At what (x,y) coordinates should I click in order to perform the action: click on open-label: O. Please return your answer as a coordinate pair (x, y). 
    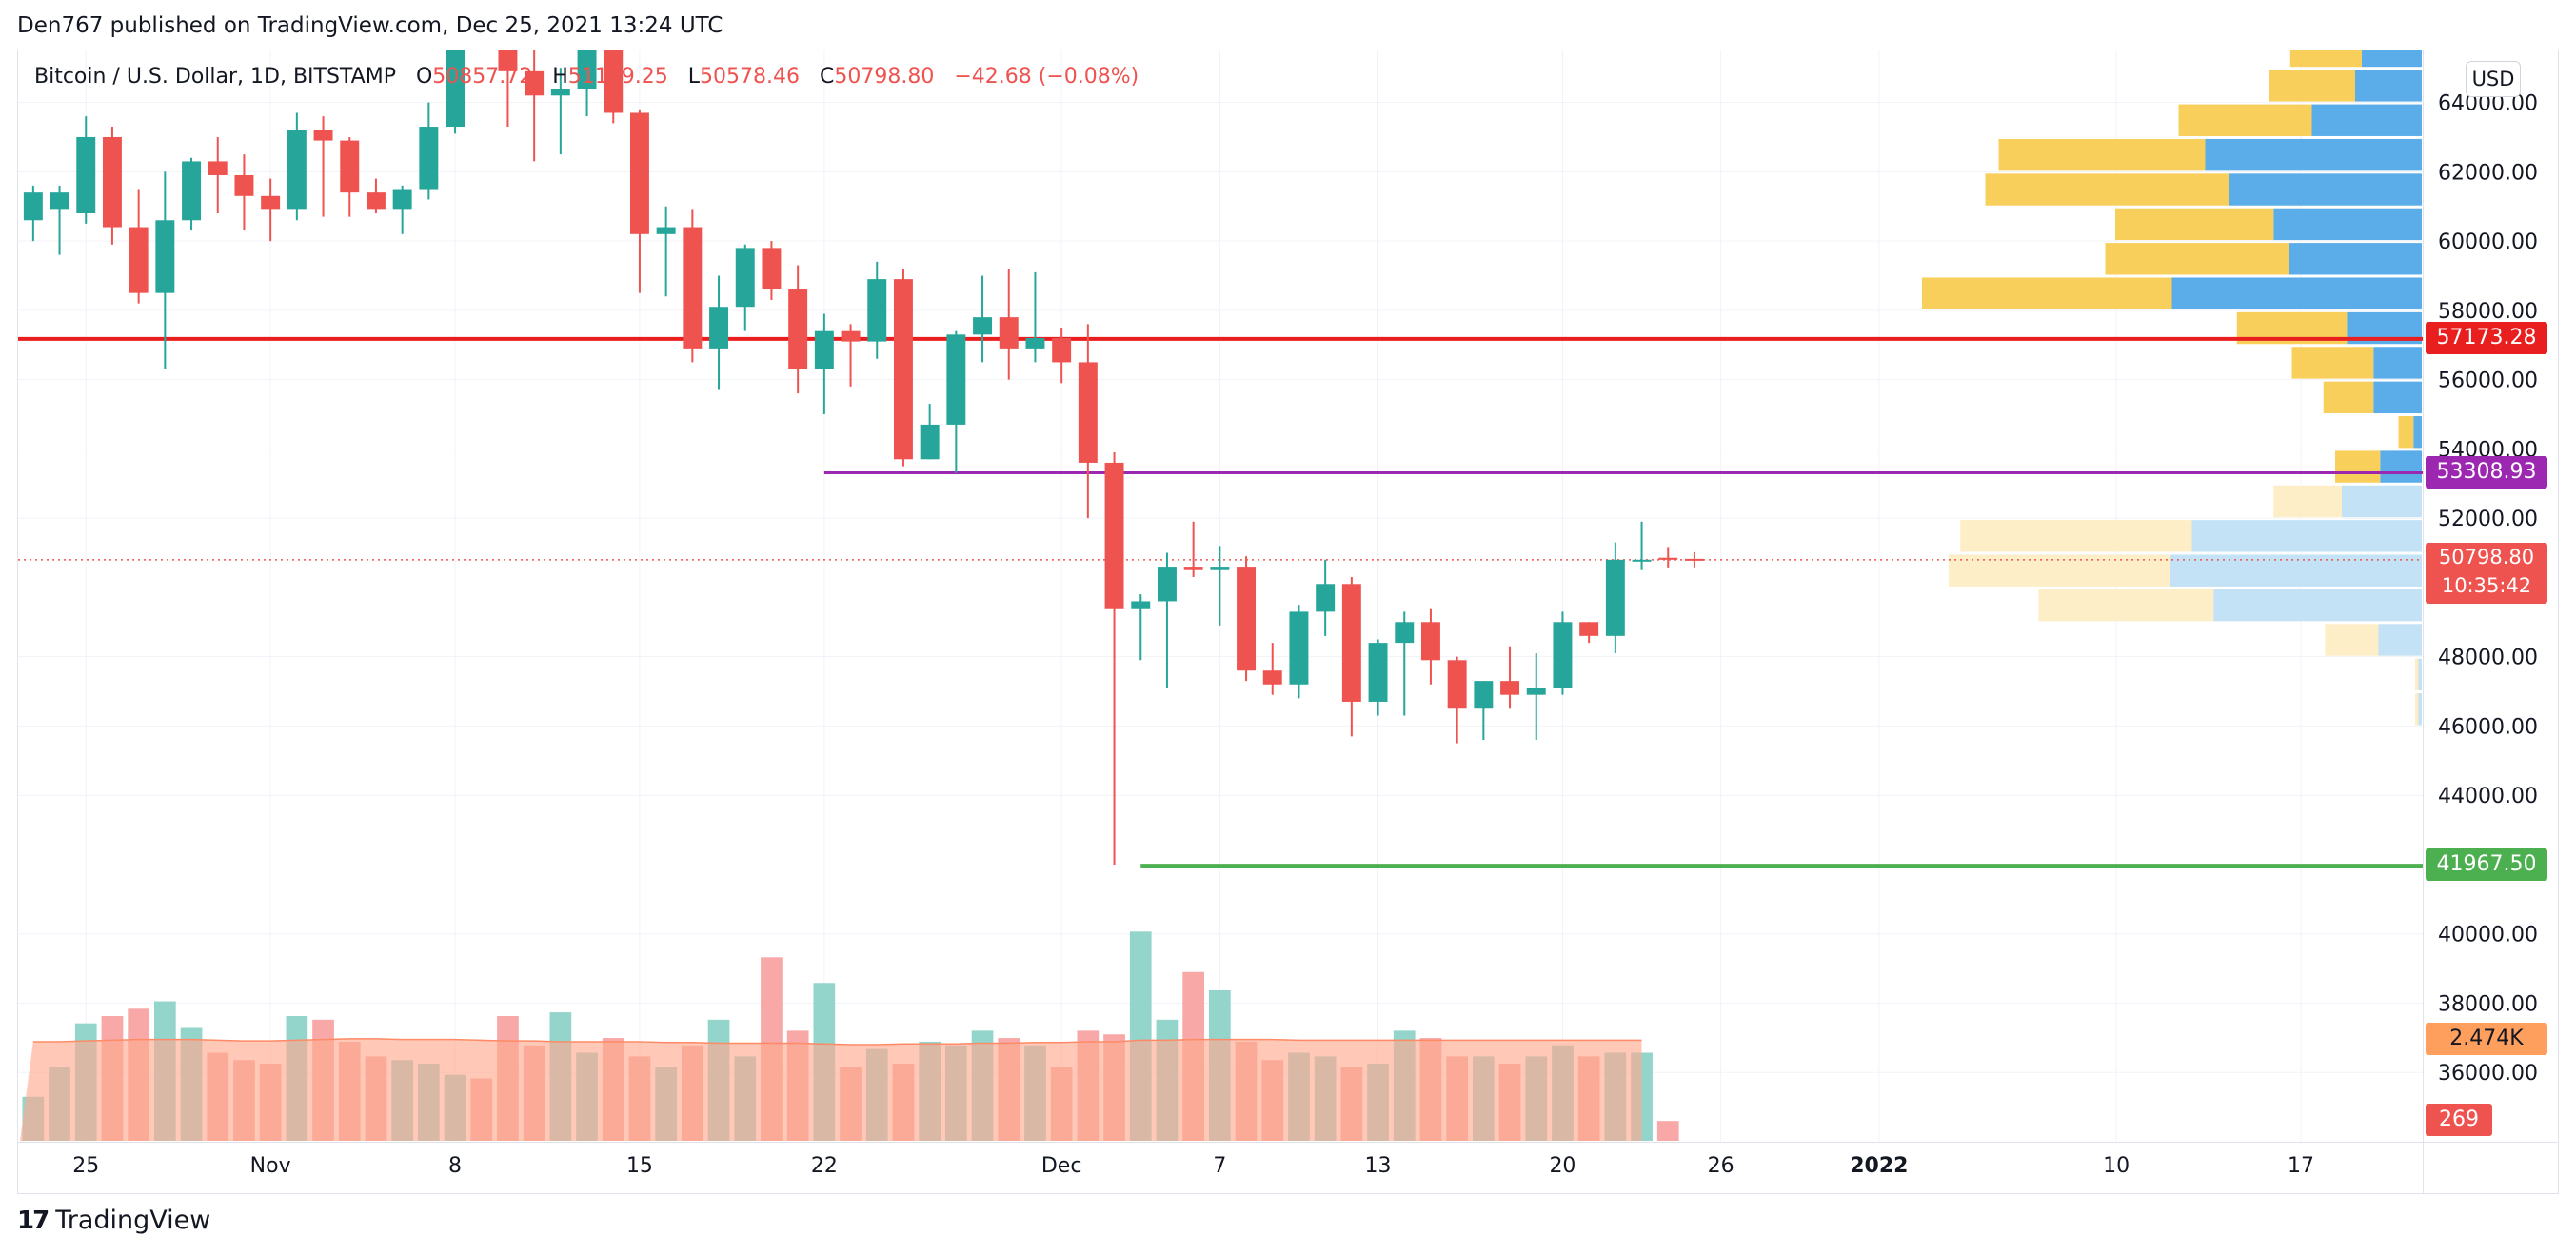
    Looking at the image, I should click on (424, 77).